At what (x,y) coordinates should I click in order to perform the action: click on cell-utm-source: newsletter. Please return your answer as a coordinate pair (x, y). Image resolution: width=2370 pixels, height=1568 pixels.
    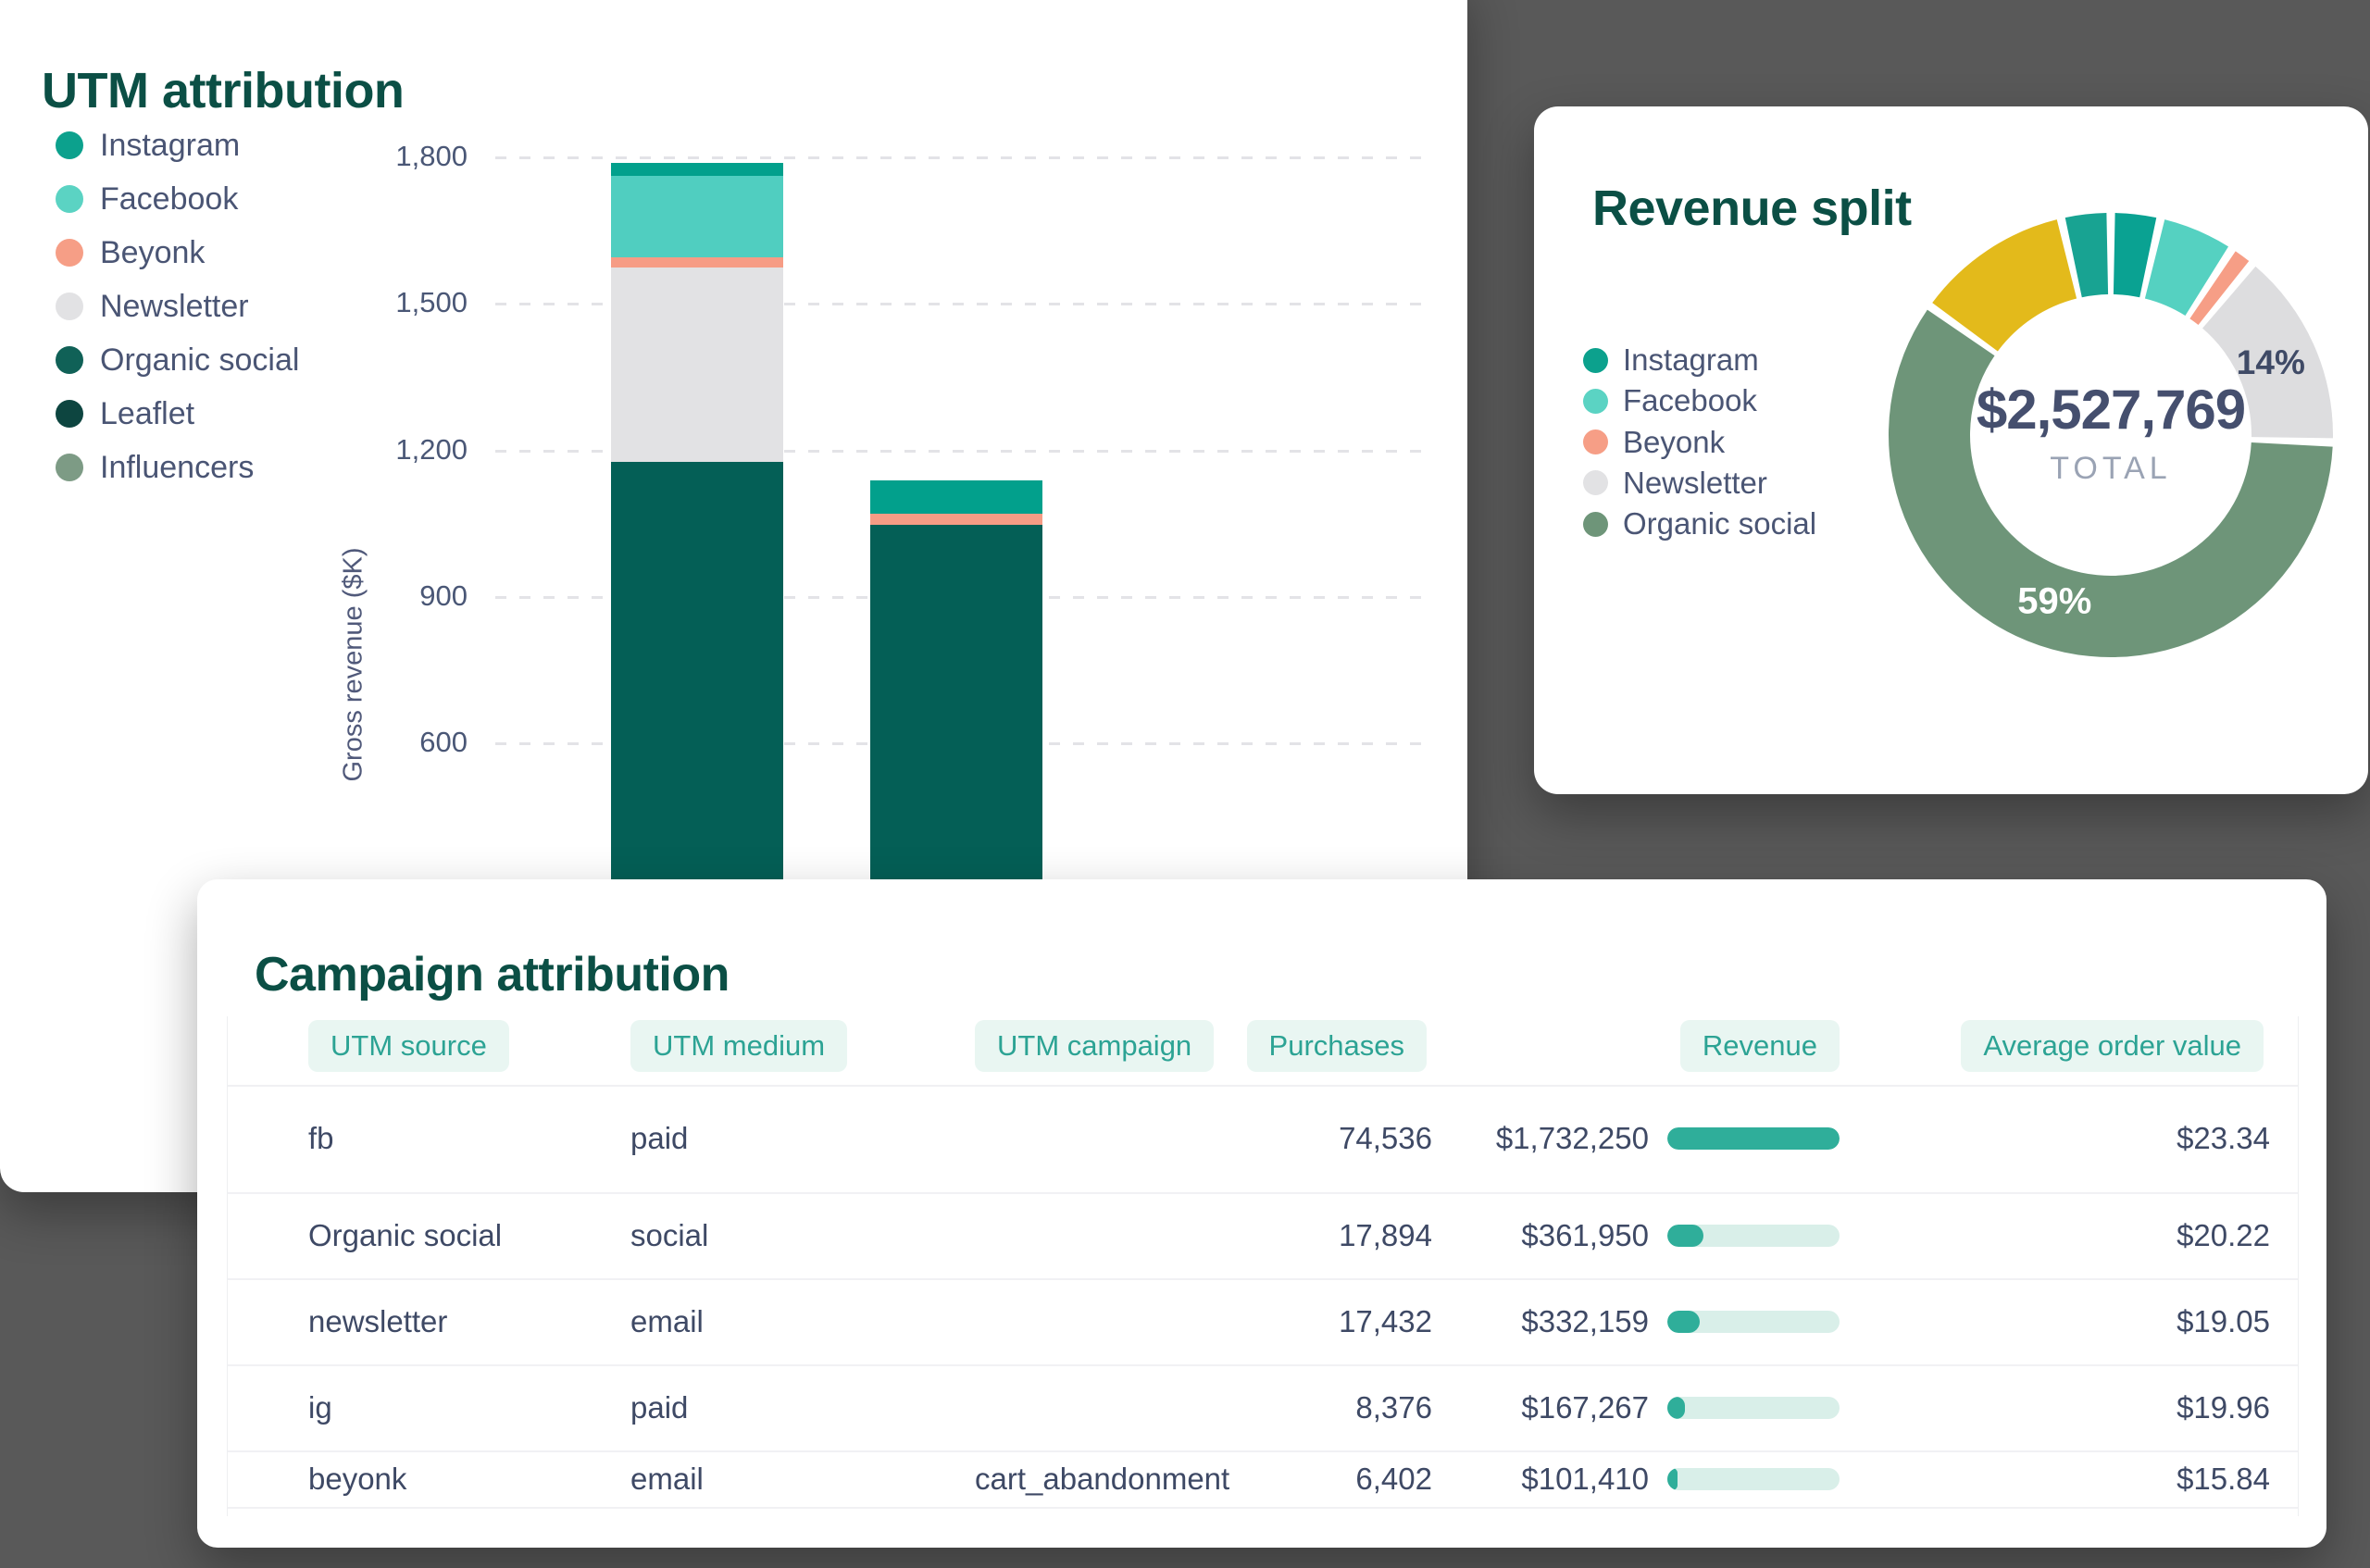
    Looking at the image, I should click on (378, 1320).